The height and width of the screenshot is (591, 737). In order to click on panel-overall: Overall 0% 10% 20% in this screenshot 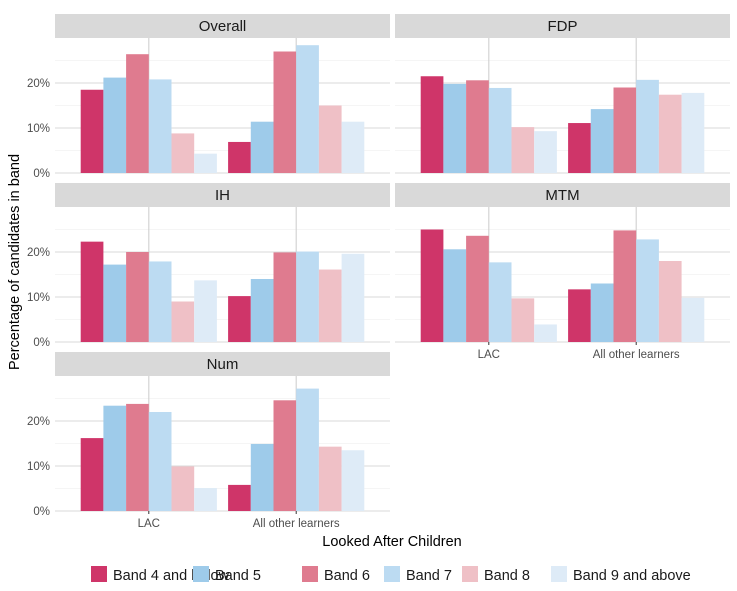, I will do `click(208, 97)`.